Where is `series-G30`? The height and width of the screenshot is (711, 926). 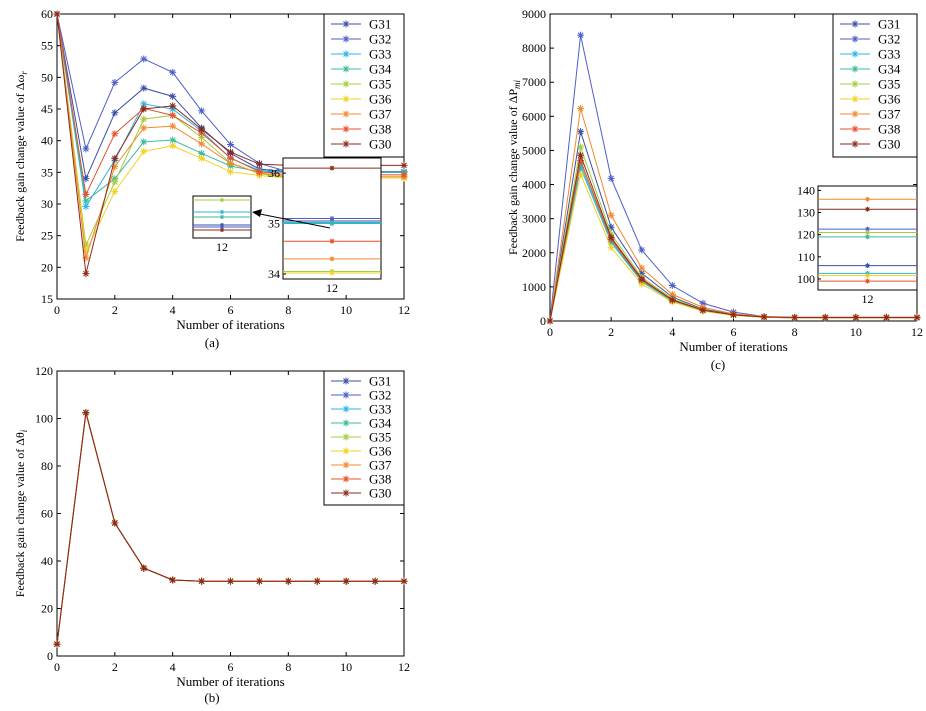
series-G30 is located at coordinates (733, 238).